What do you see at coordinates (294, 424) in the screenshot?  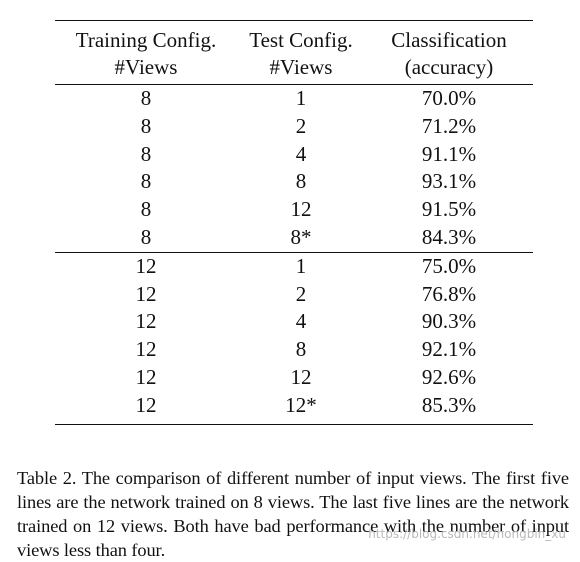 I see `table-bottom-rule` at bounding box center [294, 424].